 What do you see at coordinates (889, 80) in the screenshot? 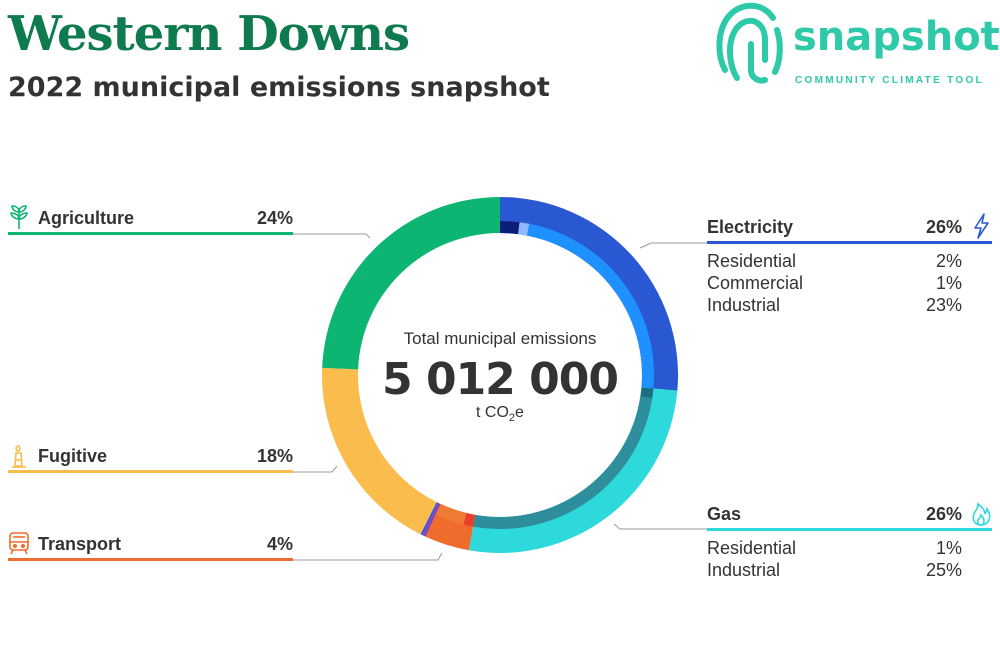
I see `logo-tagline: COMMUNITY CLIMATE TOOL` at bounding box center [889, 80].